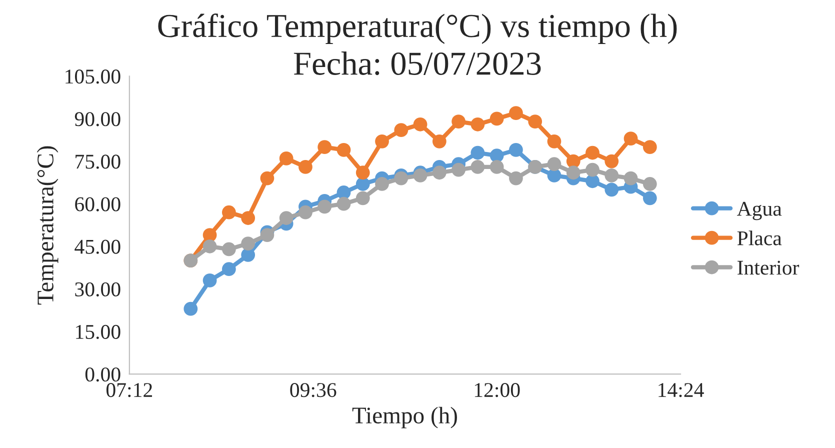 This screenshot has width=835, height=448. Describe the element at coordinates (681, 390) in the screenshot. I see `x-tick-label: 14:24` at that location.